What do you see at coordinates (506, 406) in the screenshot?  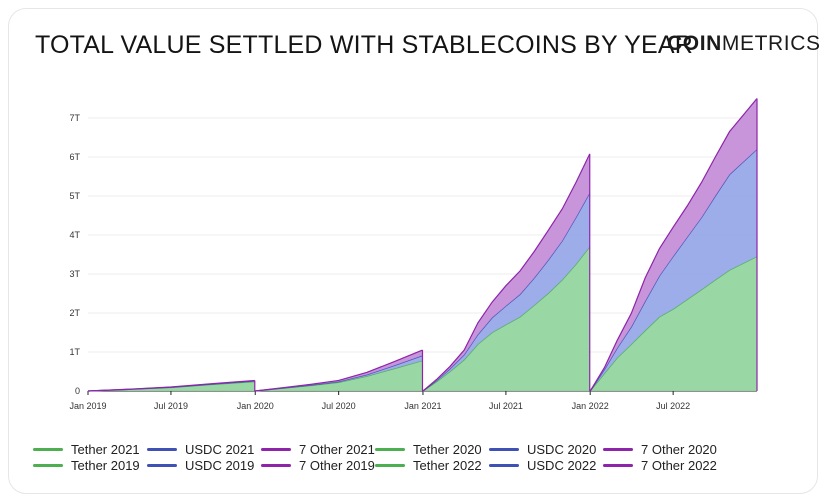 I see `x-tick-label: Jul 2021` at bounding box center [506, 406].